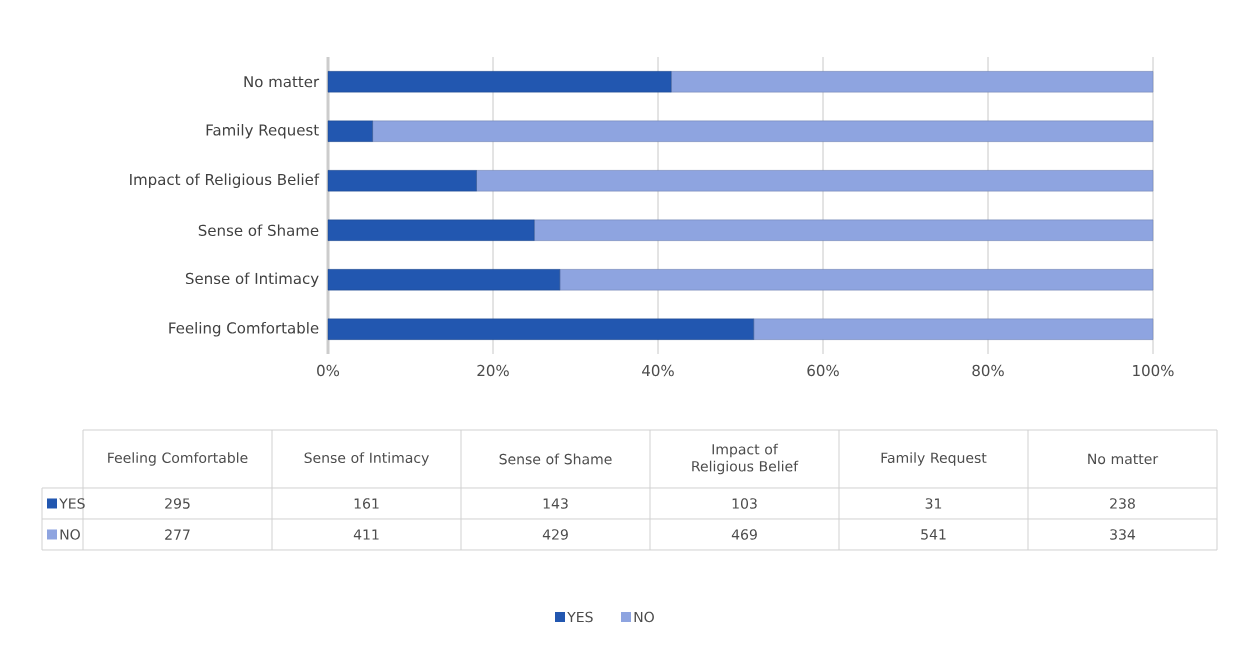 The width and height of the screenshot is (1242, 646). I want to click on x-tick-label: 100%, so click(1153, 370).